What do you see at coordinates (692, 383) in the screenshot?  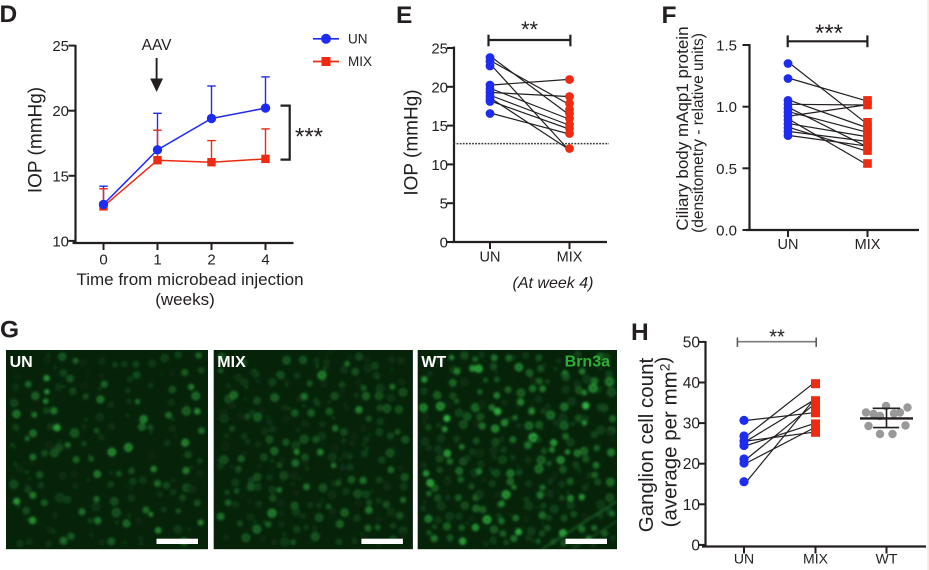 I see `svg-text: 40` at bounding box center [692, 383].